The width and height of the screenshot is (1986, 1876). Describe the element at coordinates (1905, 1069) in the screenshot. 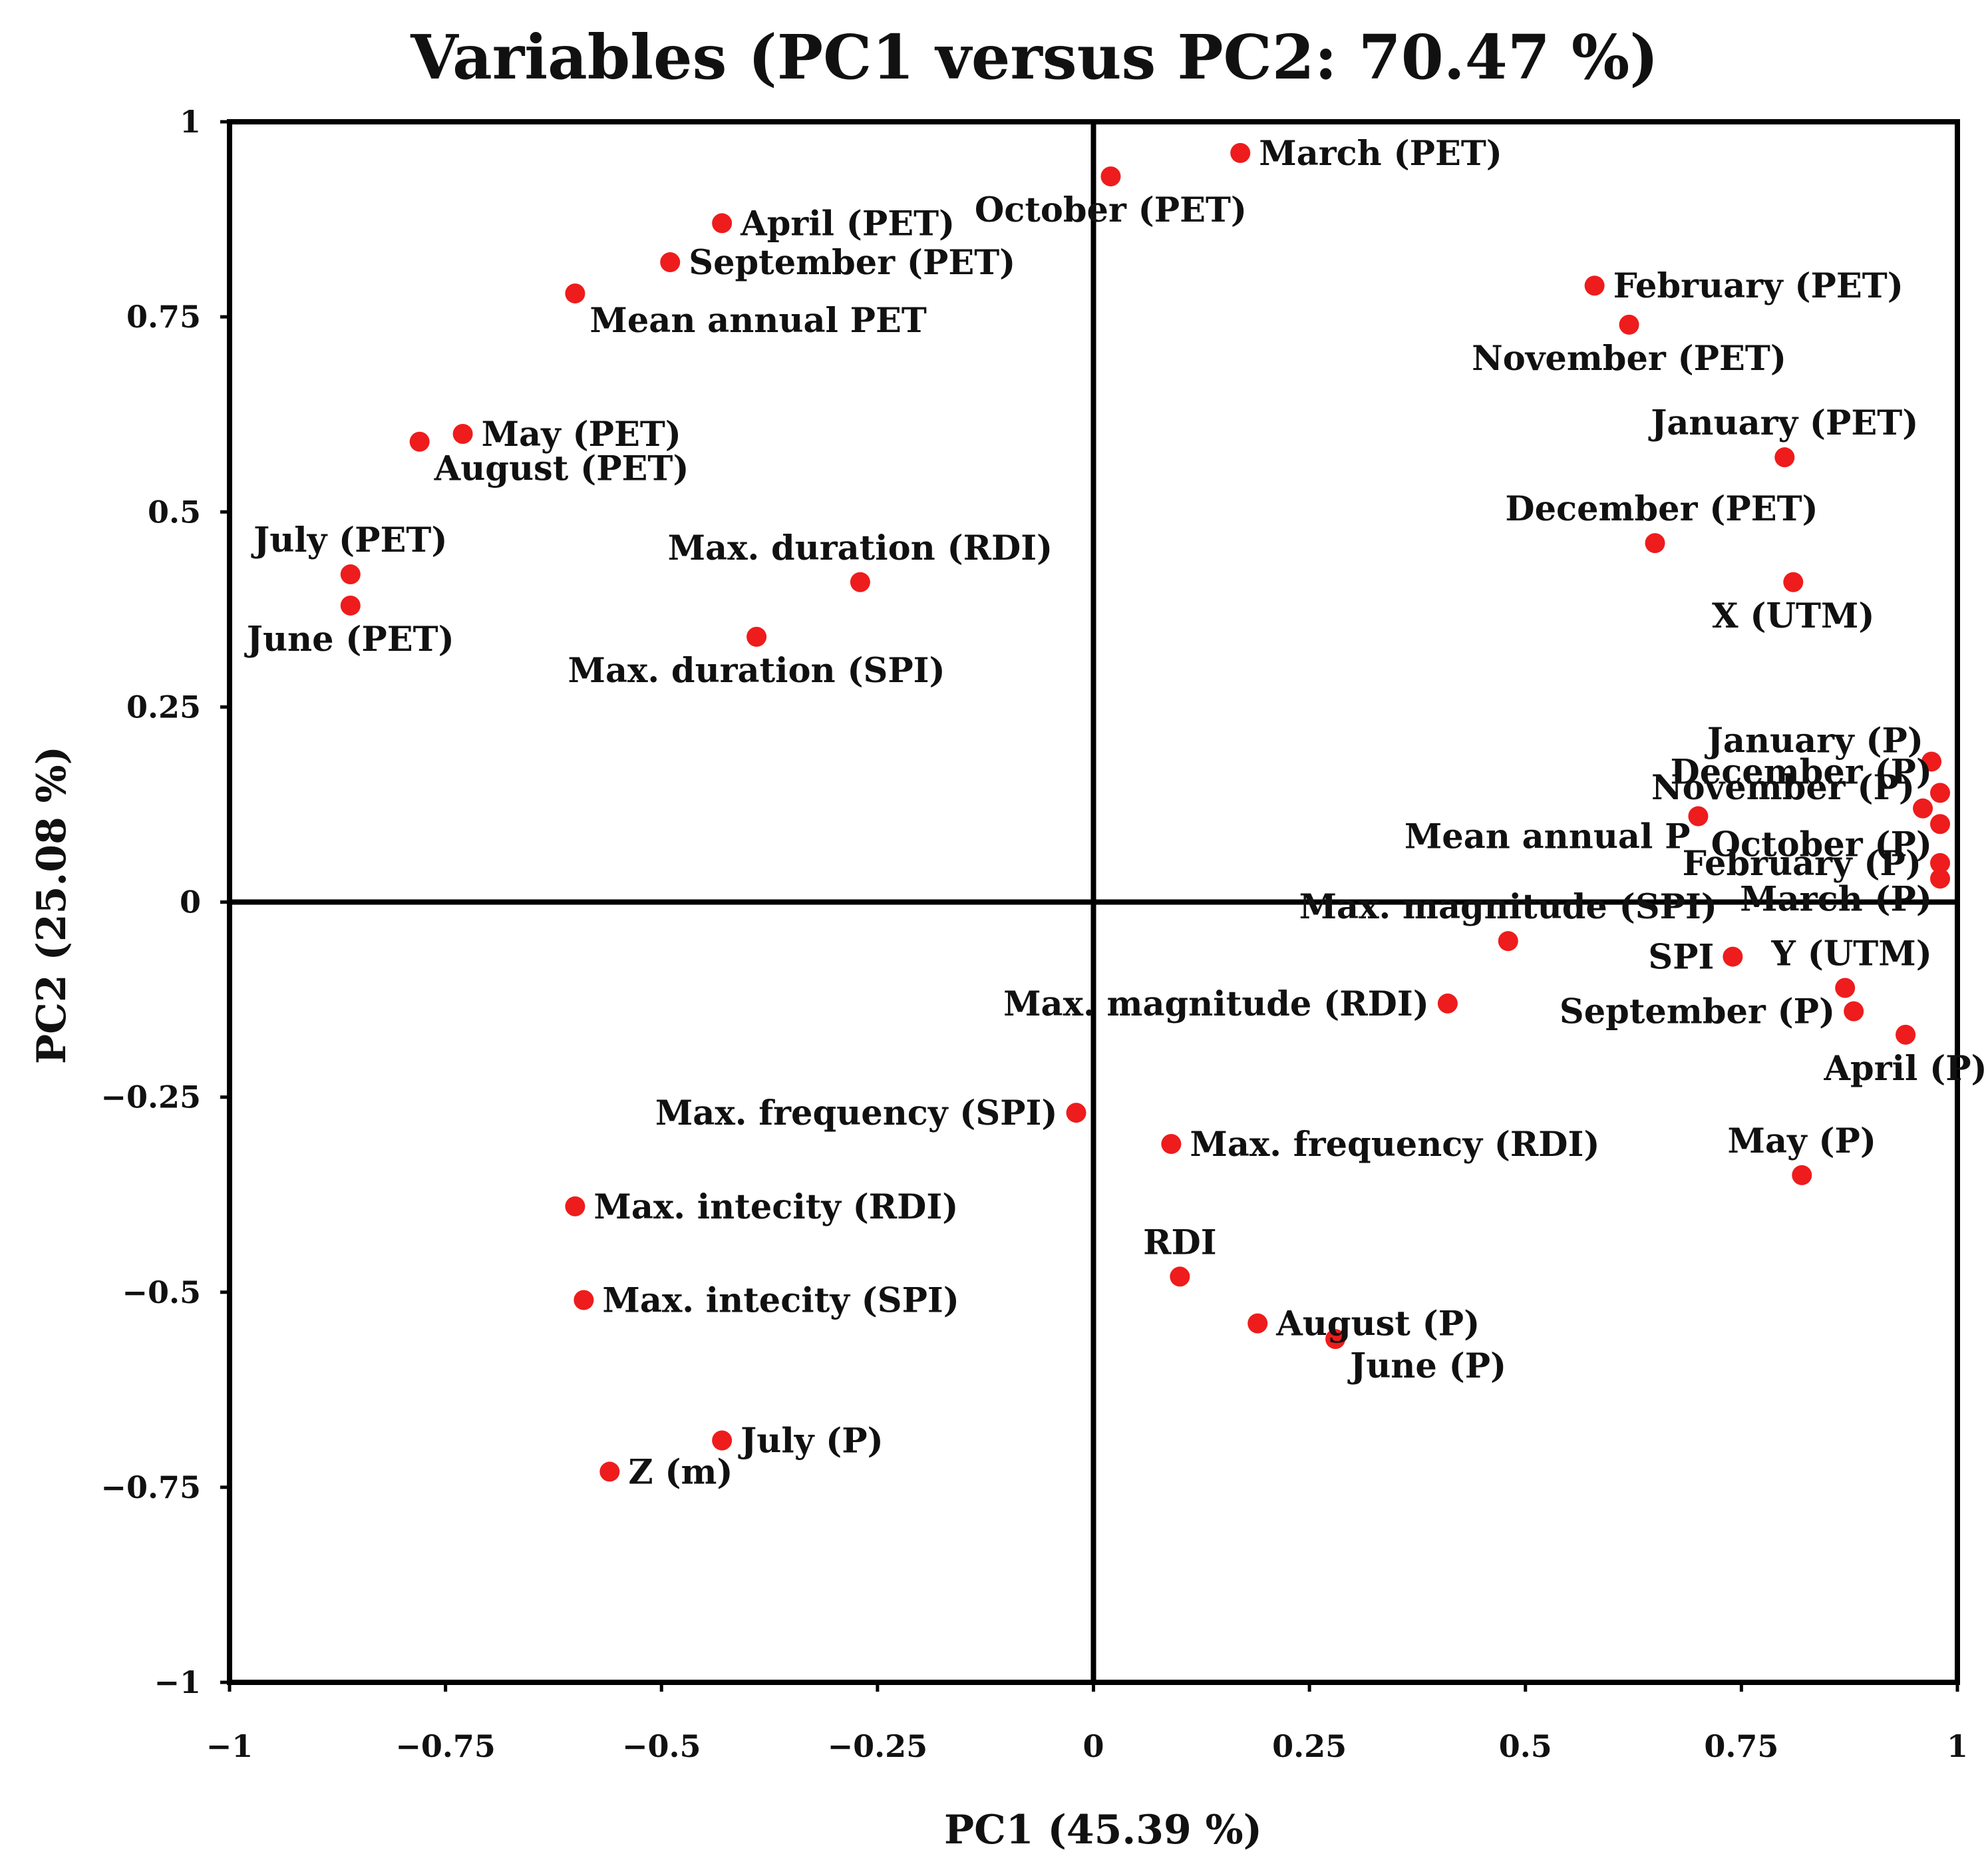

I see `label-april-p: April (P)` at that location.